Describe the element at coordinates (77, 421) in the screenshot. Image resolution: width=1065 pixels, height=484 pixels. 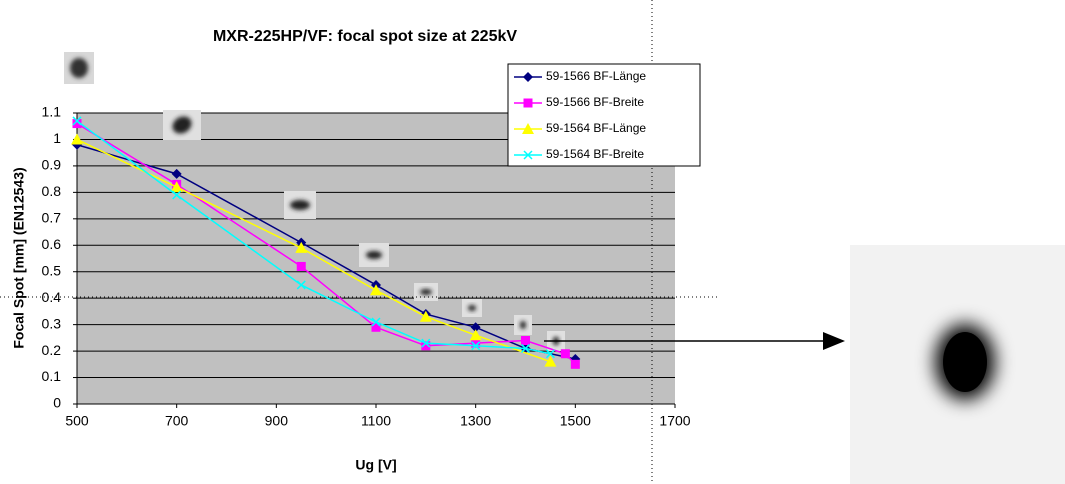
I see `x-tick-label: 500` at that location.